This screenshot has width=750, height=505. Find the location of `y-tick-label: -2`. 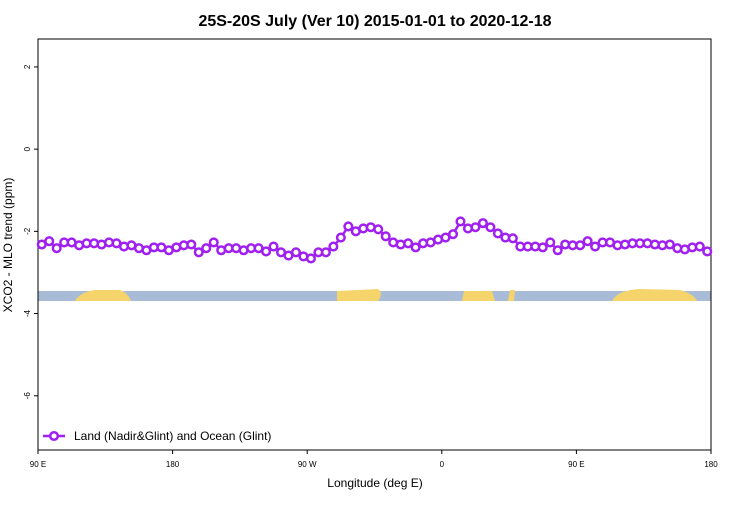

y-tick-label: -2 is located at coordinates (27, 231).